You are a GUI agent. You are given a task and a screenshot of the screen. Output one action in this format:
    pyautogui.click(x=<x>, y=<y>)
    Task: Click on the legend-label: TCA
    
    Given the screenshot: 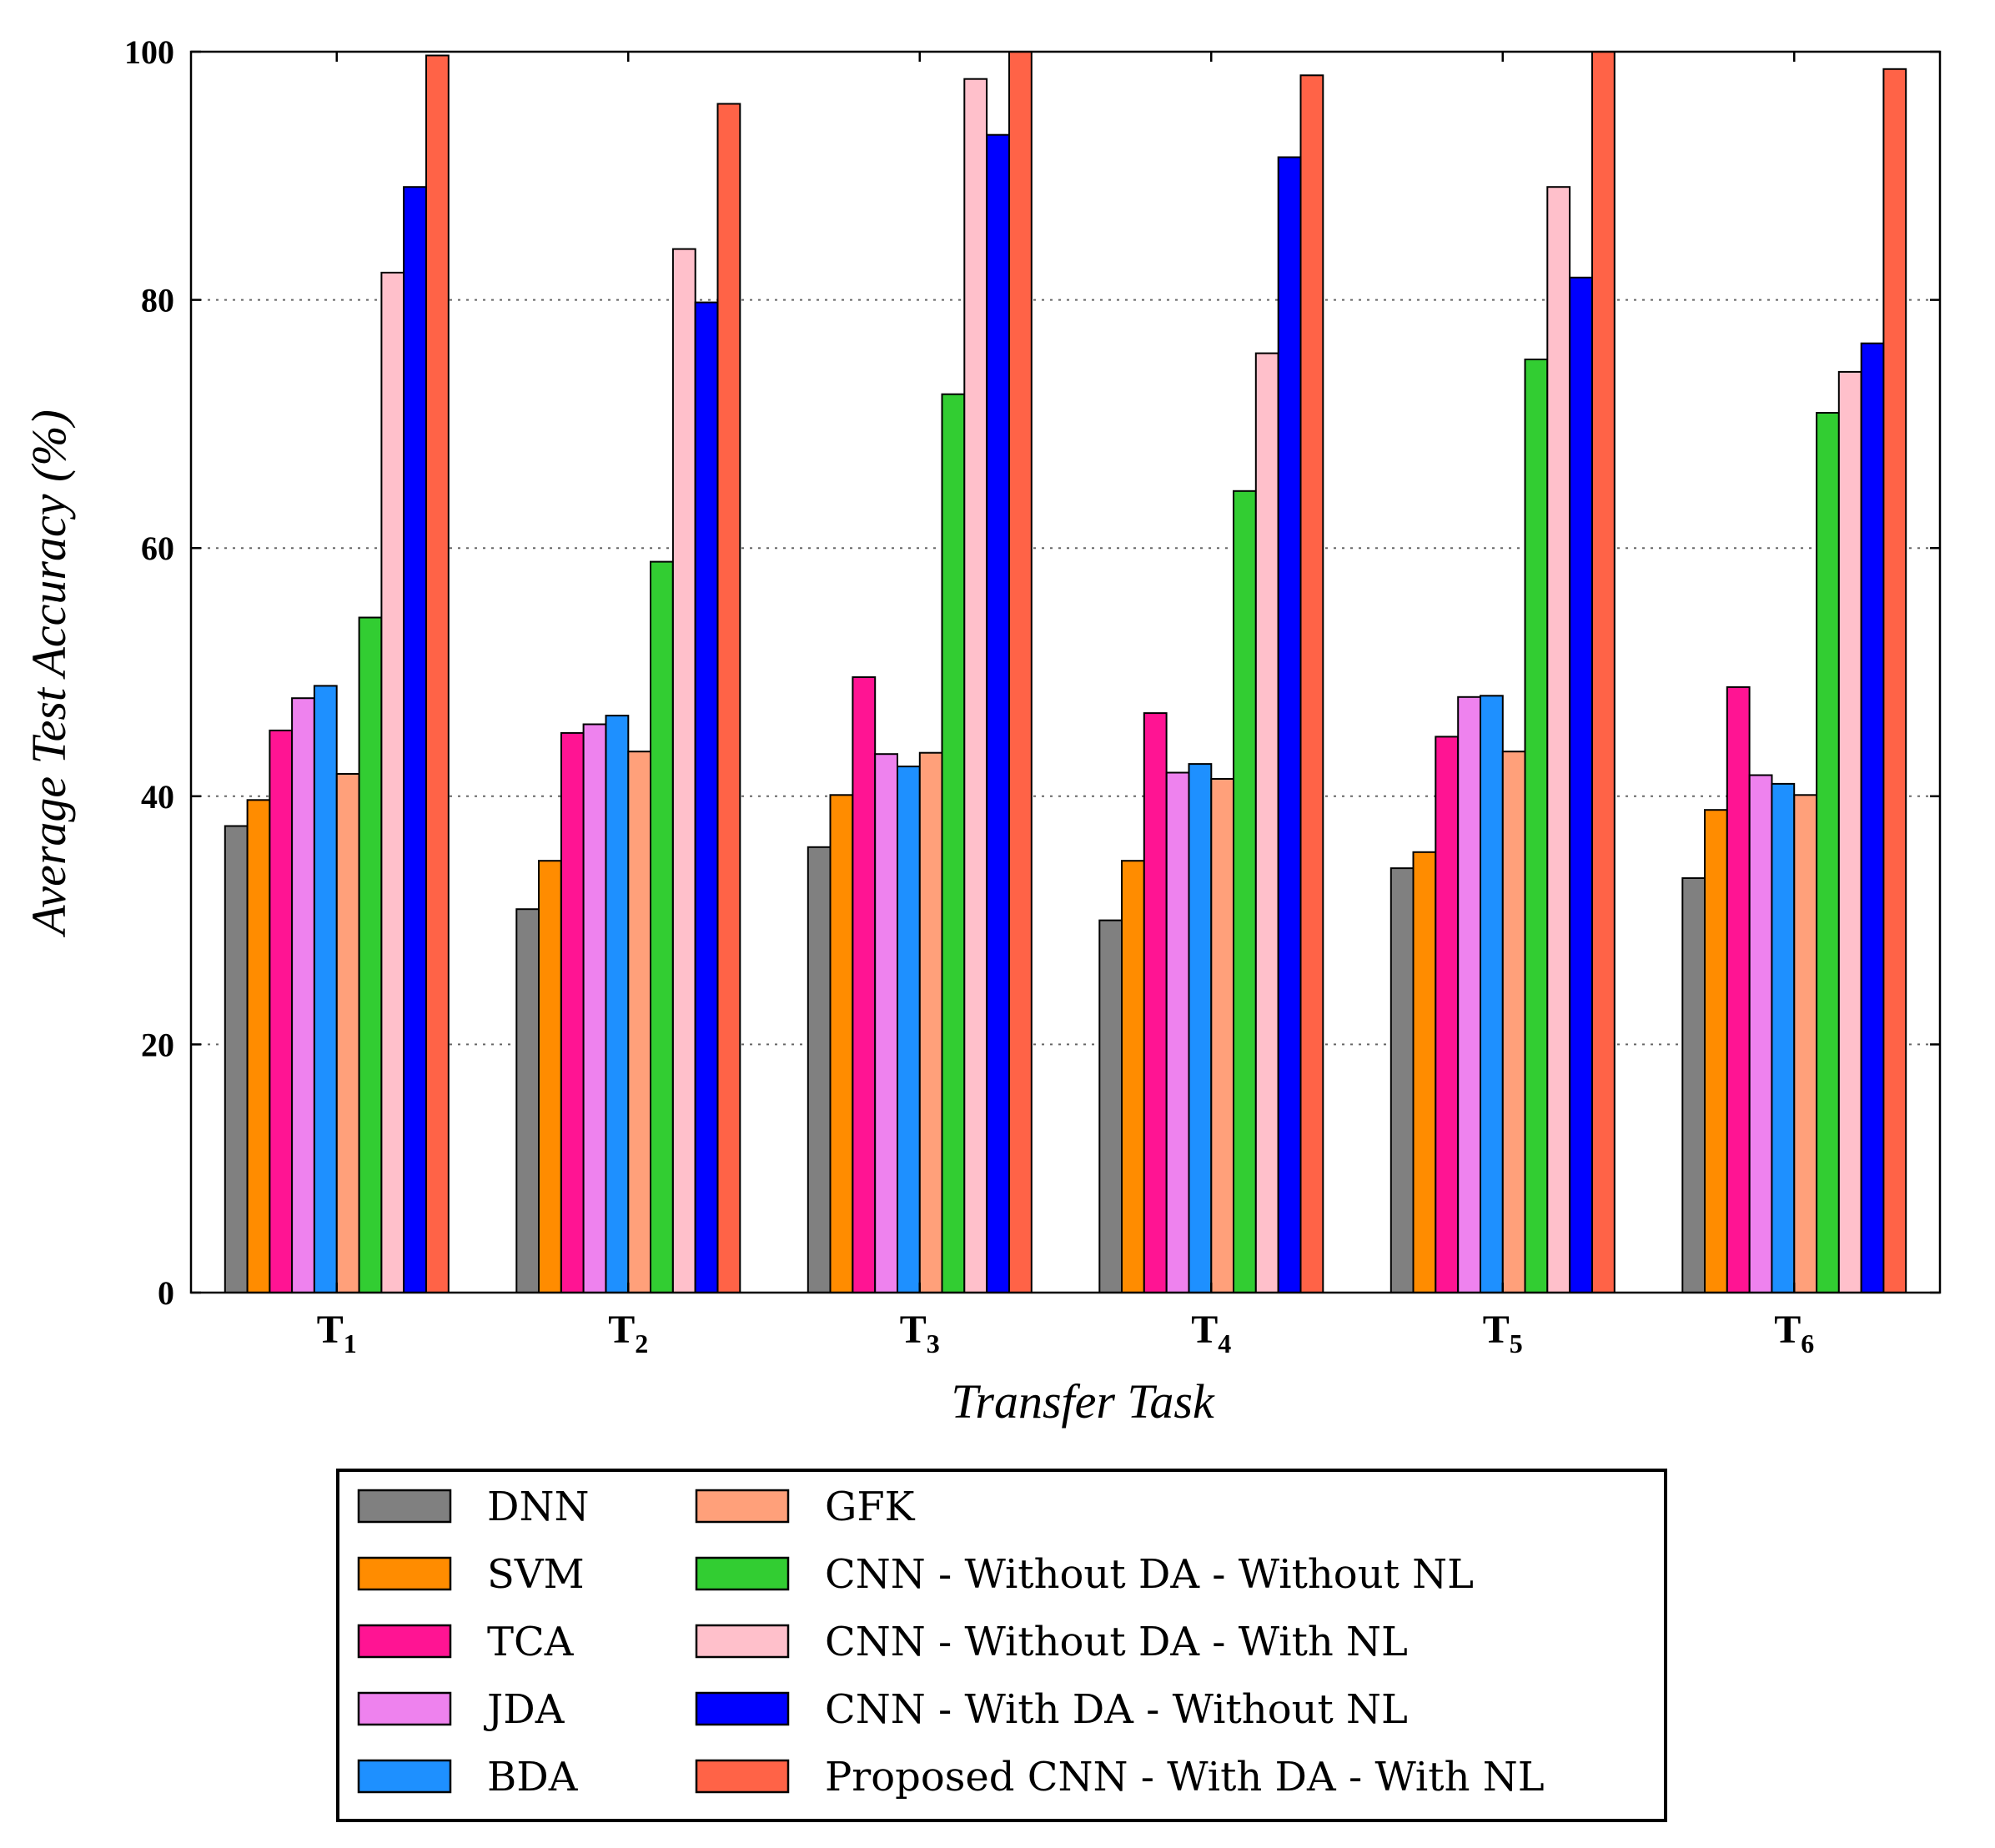 What is the action you would take?
    pyautogui.click(x=531, y=1642)
    